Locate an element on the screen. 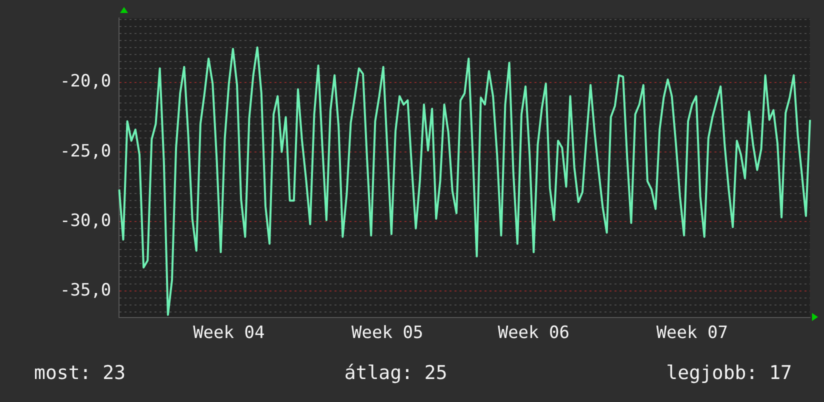  text: legjobb: 17 is located at coordinates (729, 373).